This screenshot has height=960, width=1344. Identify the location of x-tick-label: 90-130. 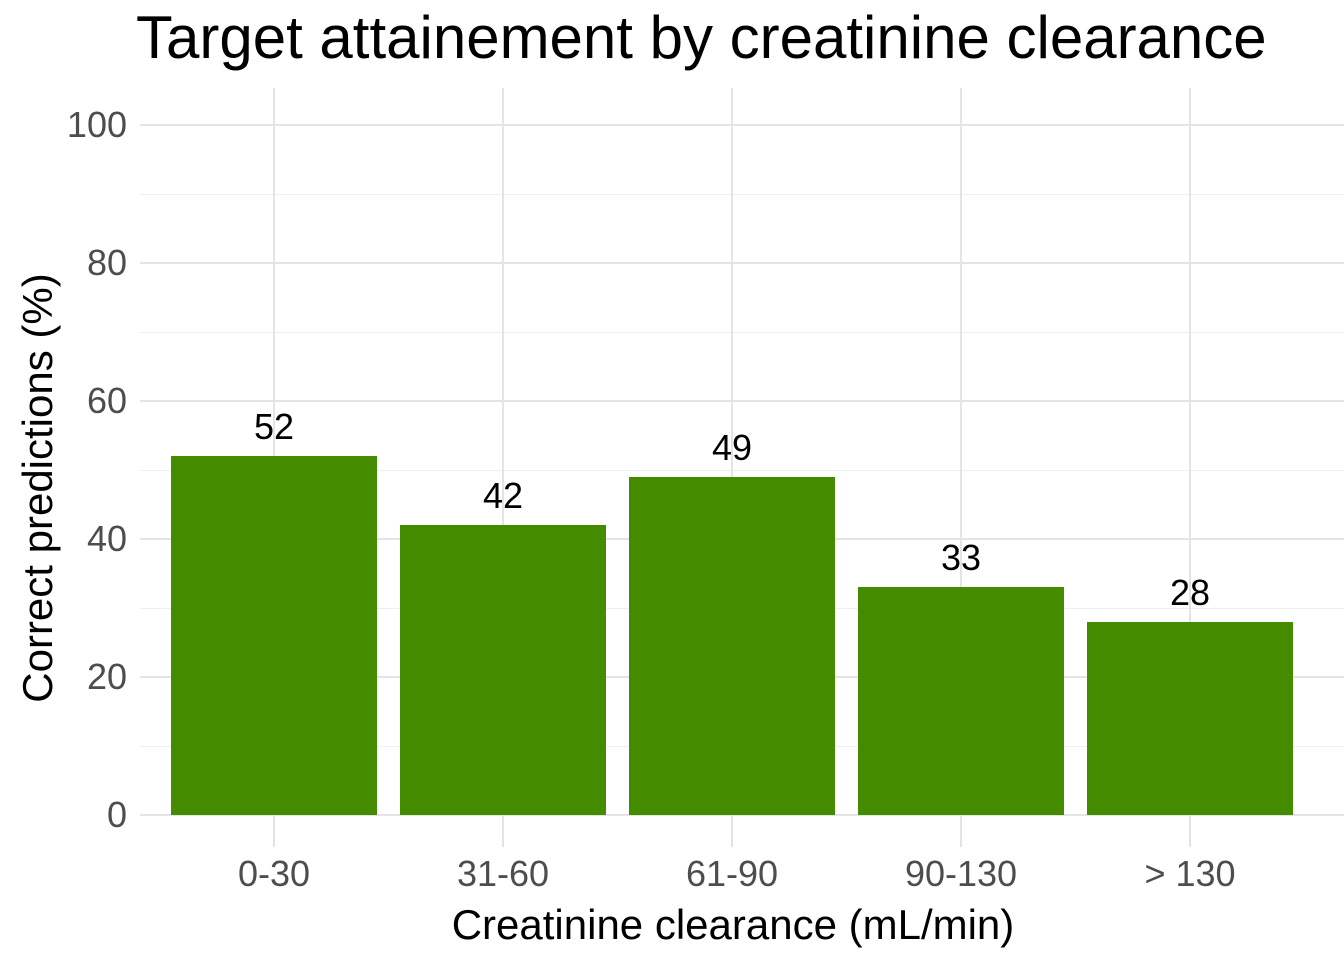
(961, 873).